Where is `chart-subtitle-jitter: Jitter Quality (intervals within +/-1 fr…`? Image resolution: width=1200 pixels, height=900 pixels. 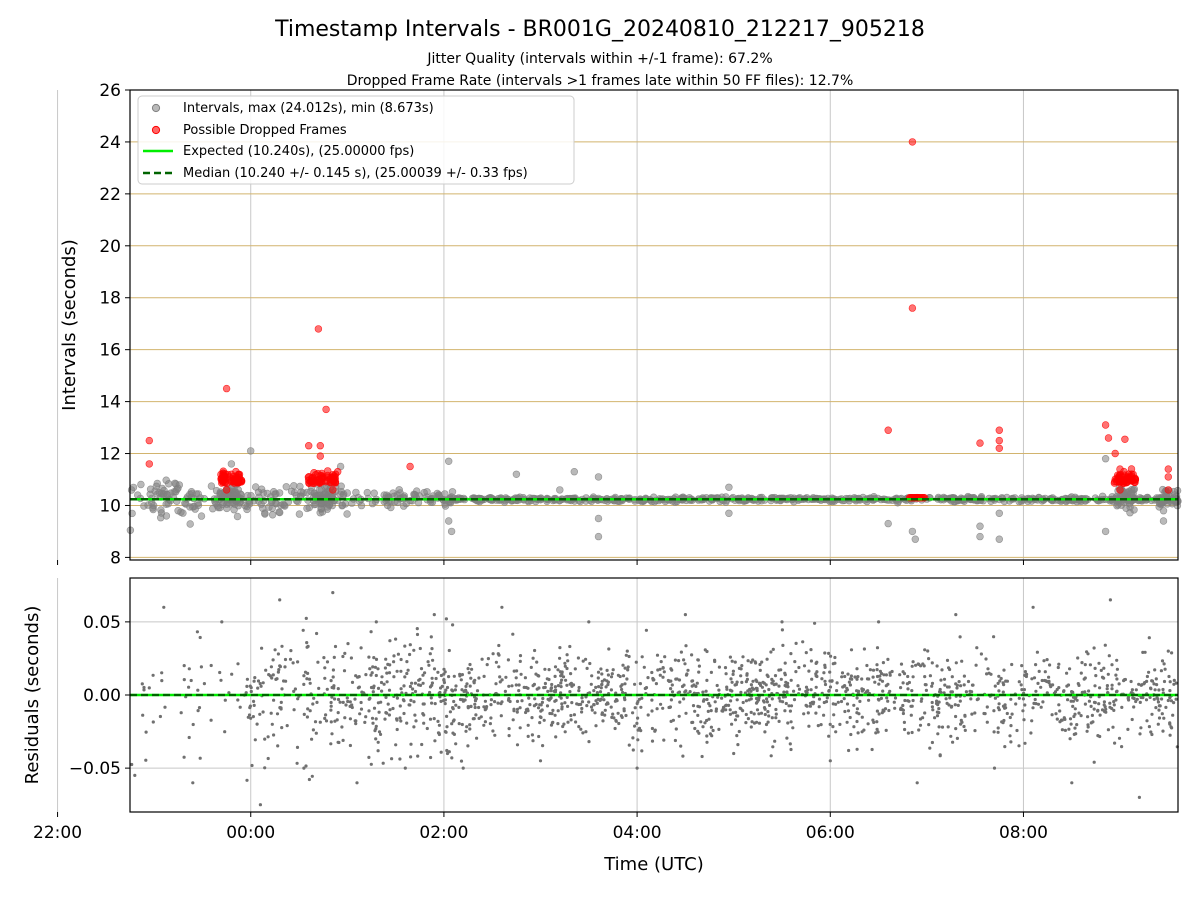 chart-subtitle-jitter: Jitter Quality (intervals within +/-1 fr… is located at coordinates (599, 59).